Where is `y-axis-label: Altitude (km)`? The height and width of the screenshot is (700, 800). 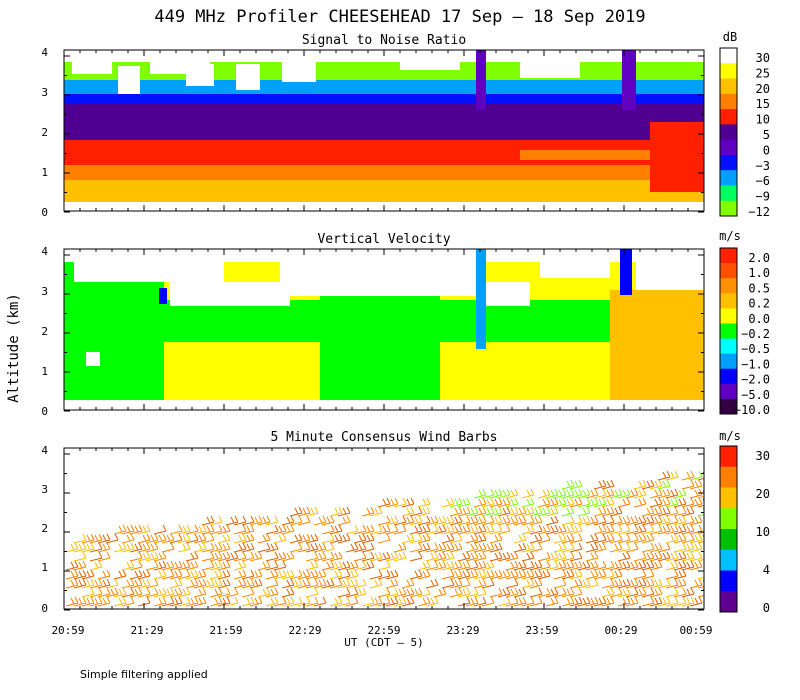 y-axis-label: Altitude (km) is located at coordinates (14, 348).